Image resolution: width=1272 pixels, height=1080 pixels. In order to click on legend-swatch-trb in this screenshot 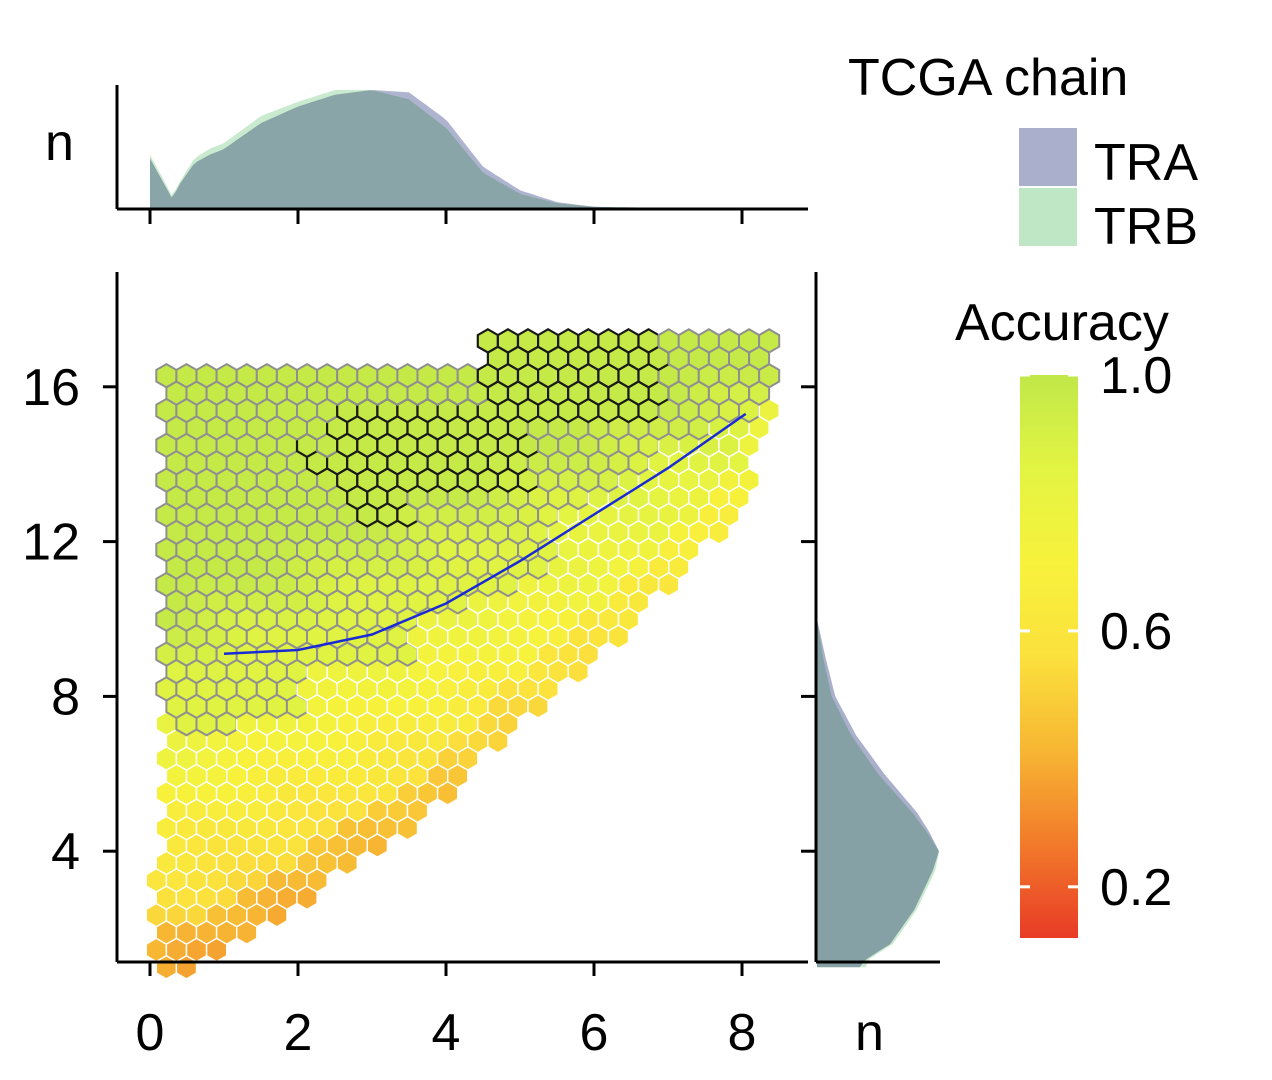, I will do `click(1048, 217)`.